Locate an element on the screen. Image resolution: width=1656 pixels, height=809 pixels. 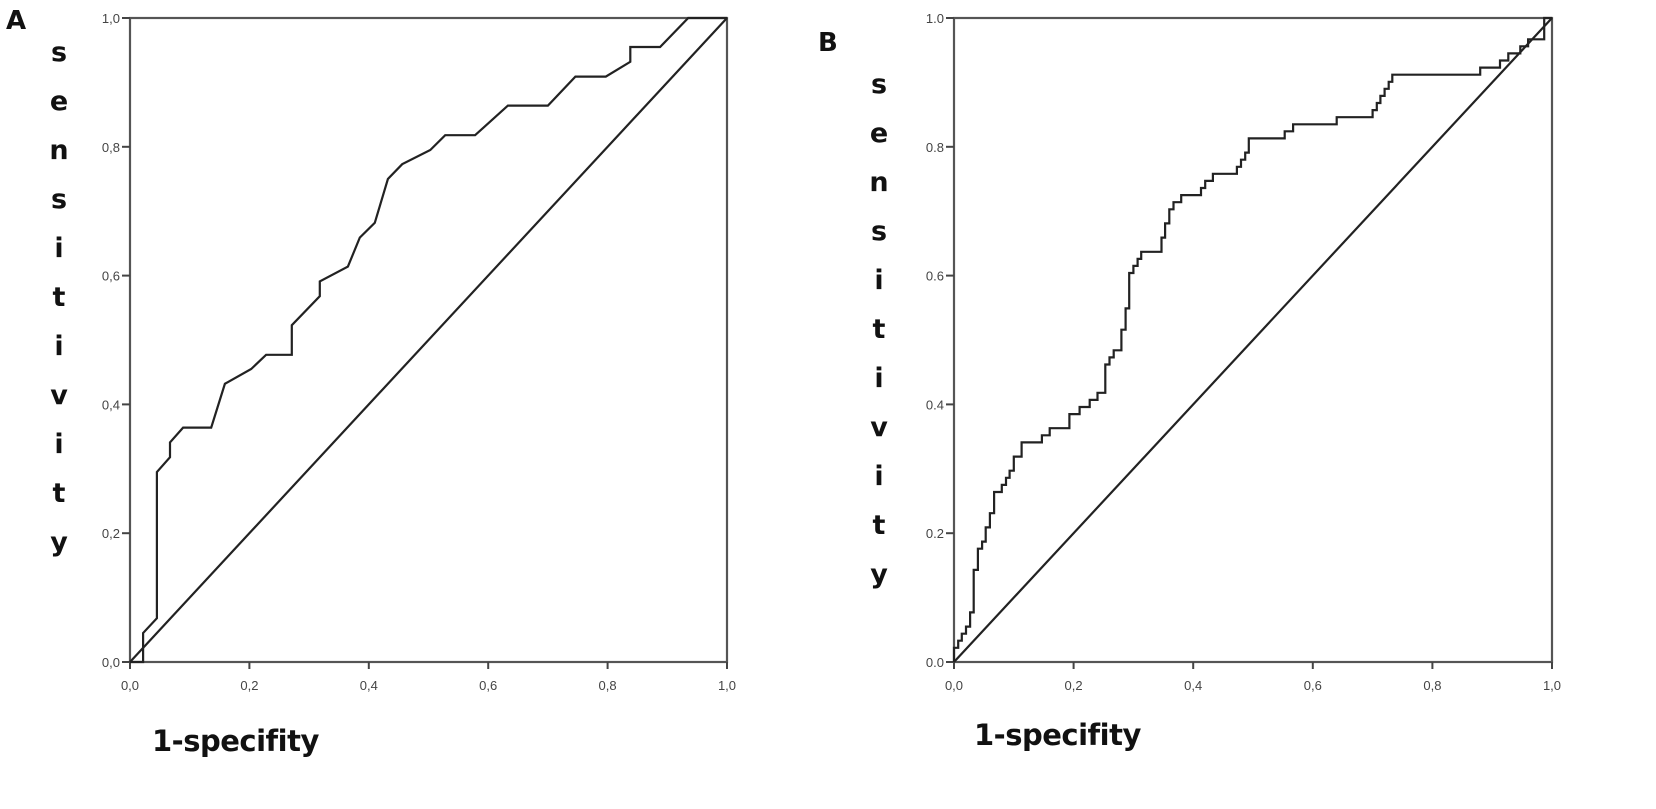
y-tick-label: 0,6 is located at coordinates (111, 276).